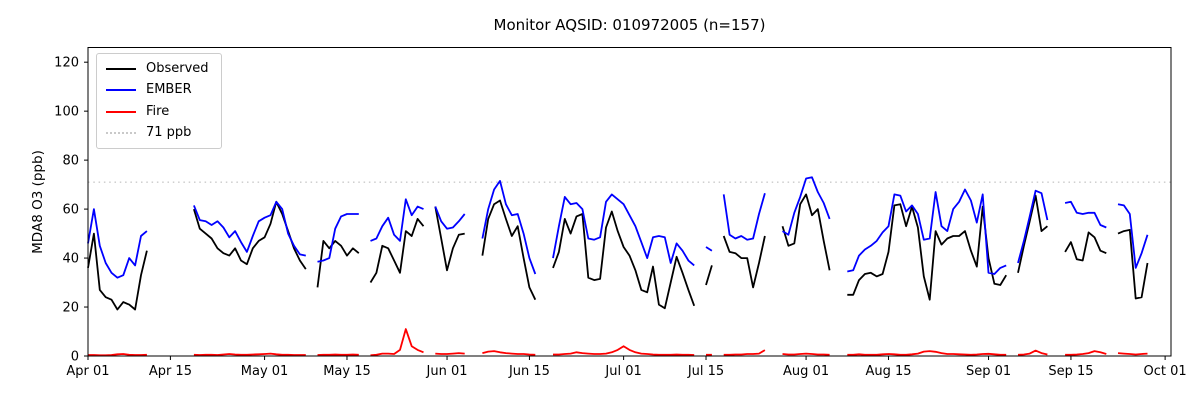 The width and height of the screenshot is (1200, 400). I want to click on legend-item-fire: Fire, so click(157, 112).